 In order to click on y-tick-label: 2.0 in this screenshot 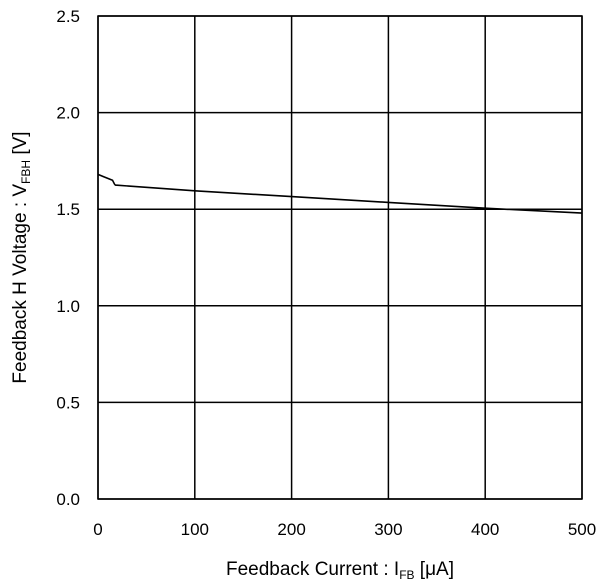, I will do `click(68, 113)`.